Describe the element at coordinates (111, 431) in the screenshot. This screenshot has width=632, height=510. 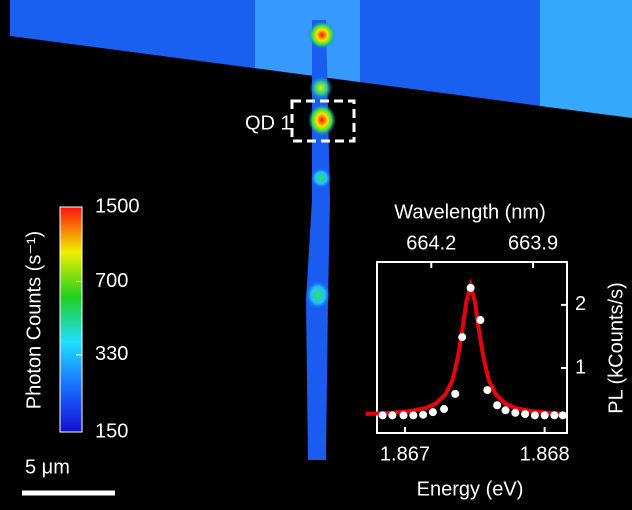
I see `colorbar-tick-label: 150` at that location.